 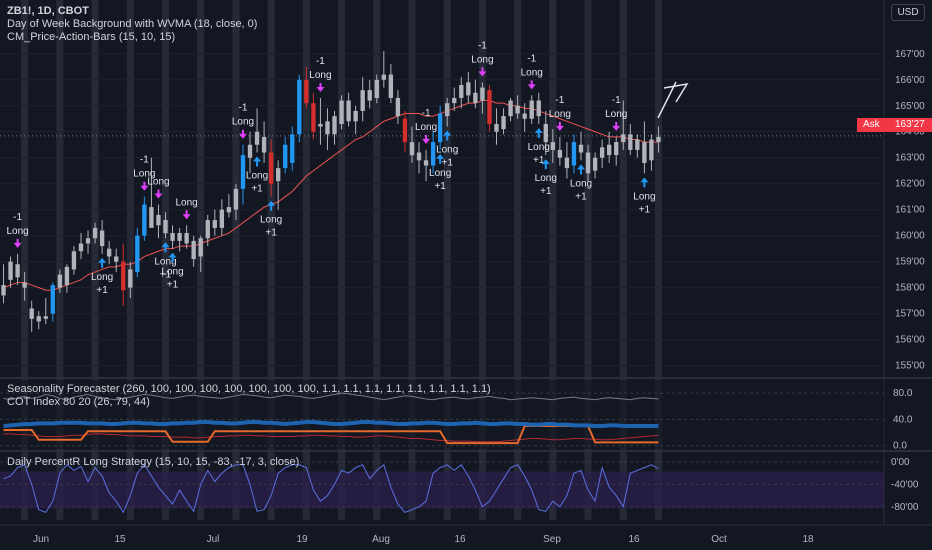 What do you see at coordinates (910, 236) in the screenshot?
I see `price-tick-label: 160'00` at bounding box center [910, 236].